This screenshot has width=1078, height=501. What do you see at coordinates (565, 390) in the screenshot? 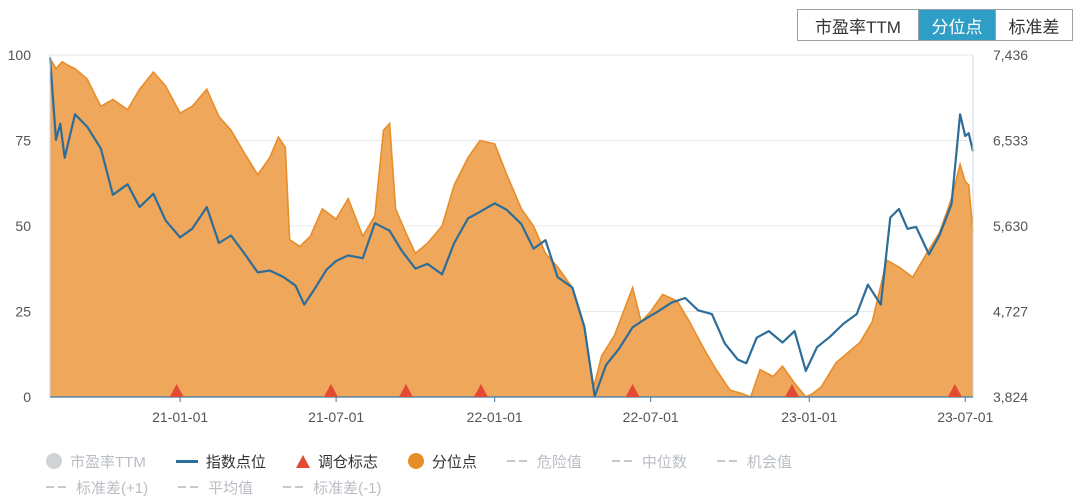
I see `rebalance-markers` at bounding box center [565, 390].